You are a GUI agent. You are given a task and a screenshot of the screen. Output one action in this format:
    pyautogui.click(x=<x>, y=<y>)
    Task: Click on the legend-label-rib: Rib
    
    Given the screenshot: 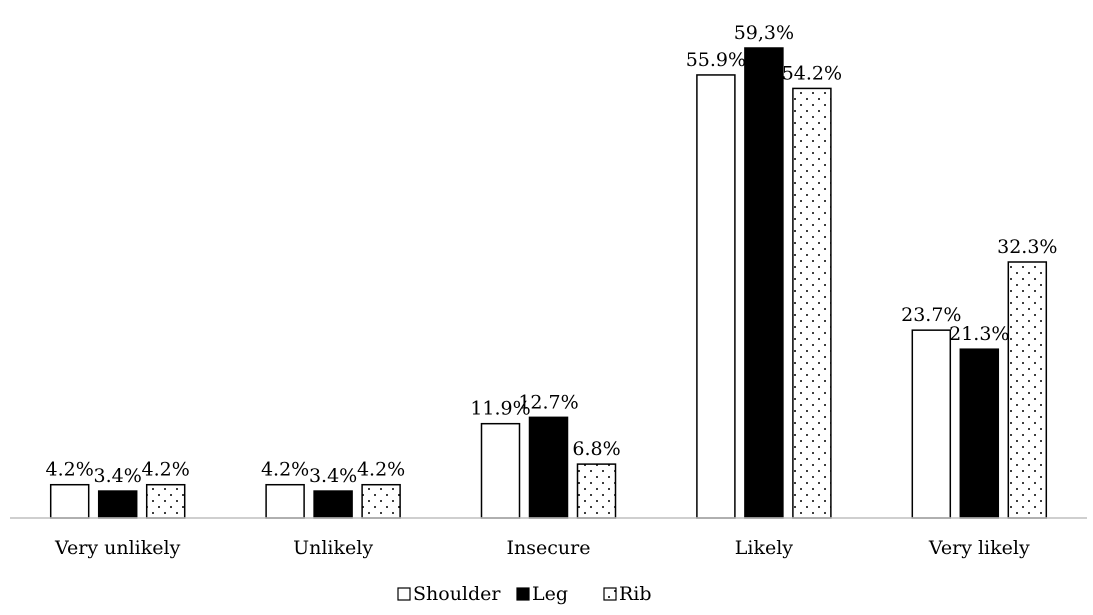 What is the action you would take?
    pyautogui.click(x=635, y=594)
    